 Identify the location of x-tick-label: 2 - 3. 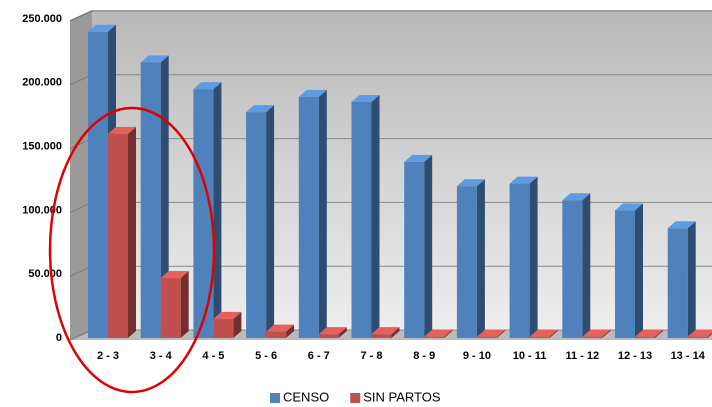
(108, 356).